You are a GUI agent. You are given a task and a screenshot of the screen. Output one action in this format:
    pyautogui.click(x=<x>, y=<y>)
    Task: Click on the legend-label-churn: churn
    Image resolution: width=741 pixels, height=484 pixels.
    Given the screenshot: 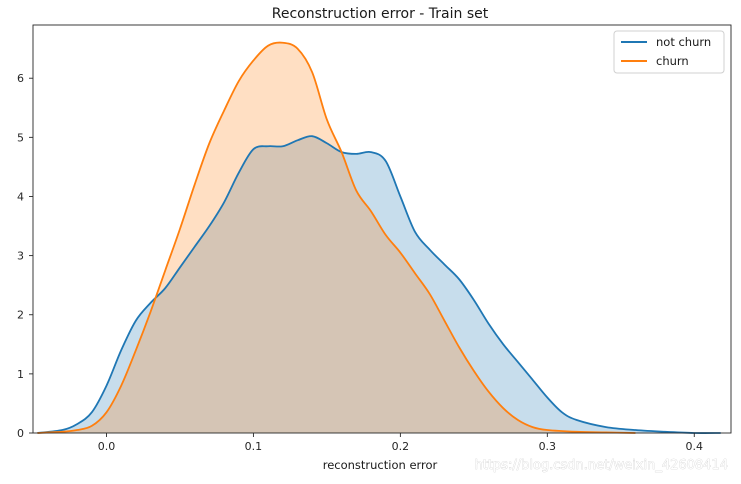 What is the action you would take?
    pyautogui.click(x=672, y=61)
    